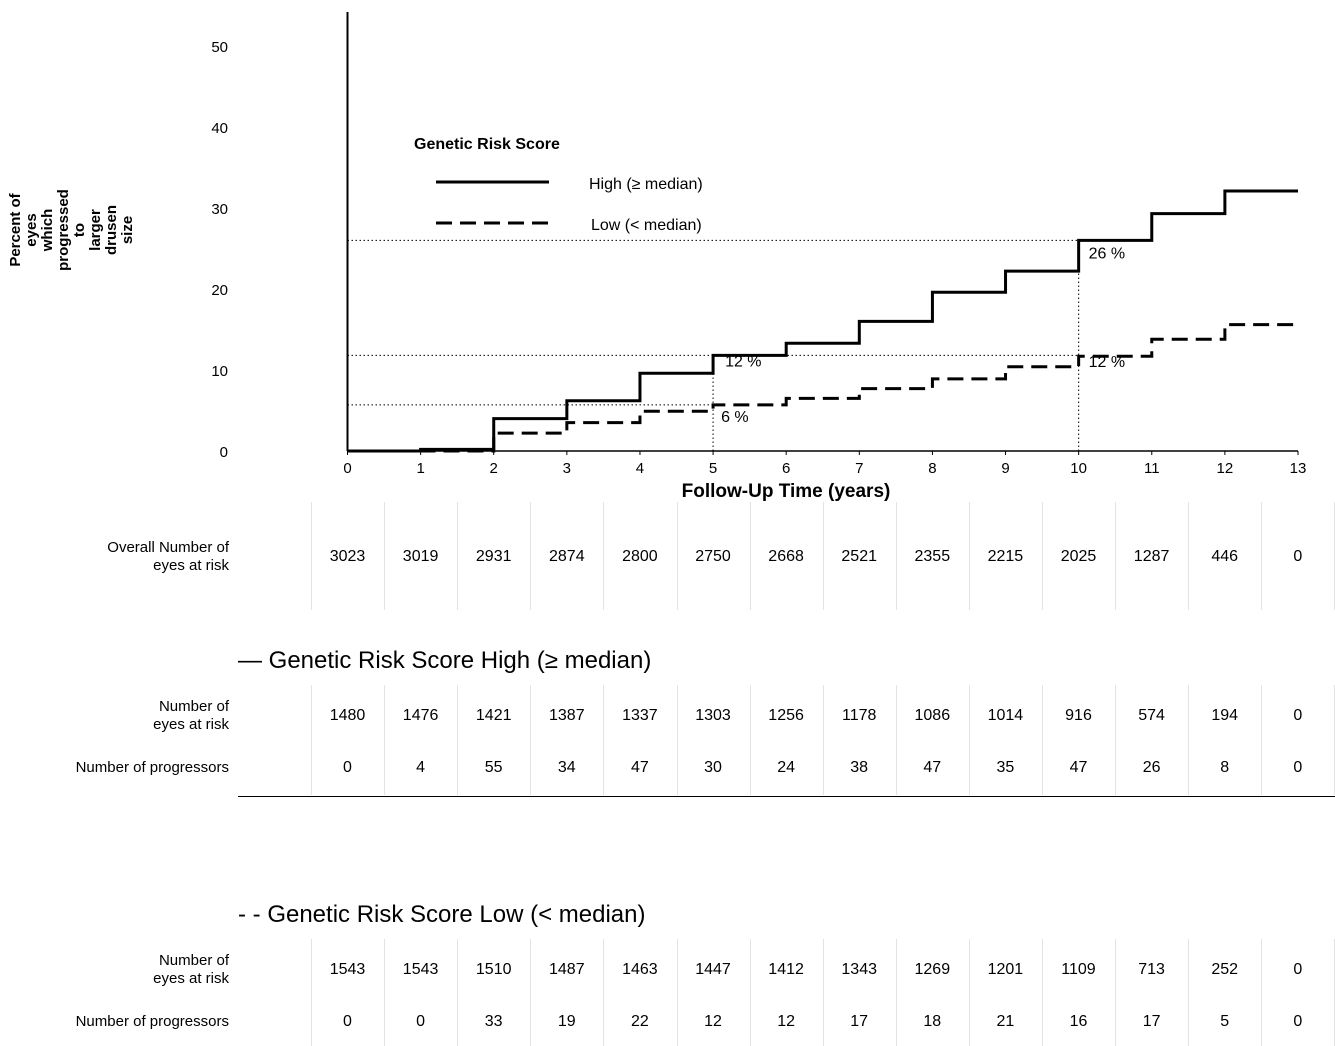  I want to click on high-progressors-cell: 4, so click(421, 767).